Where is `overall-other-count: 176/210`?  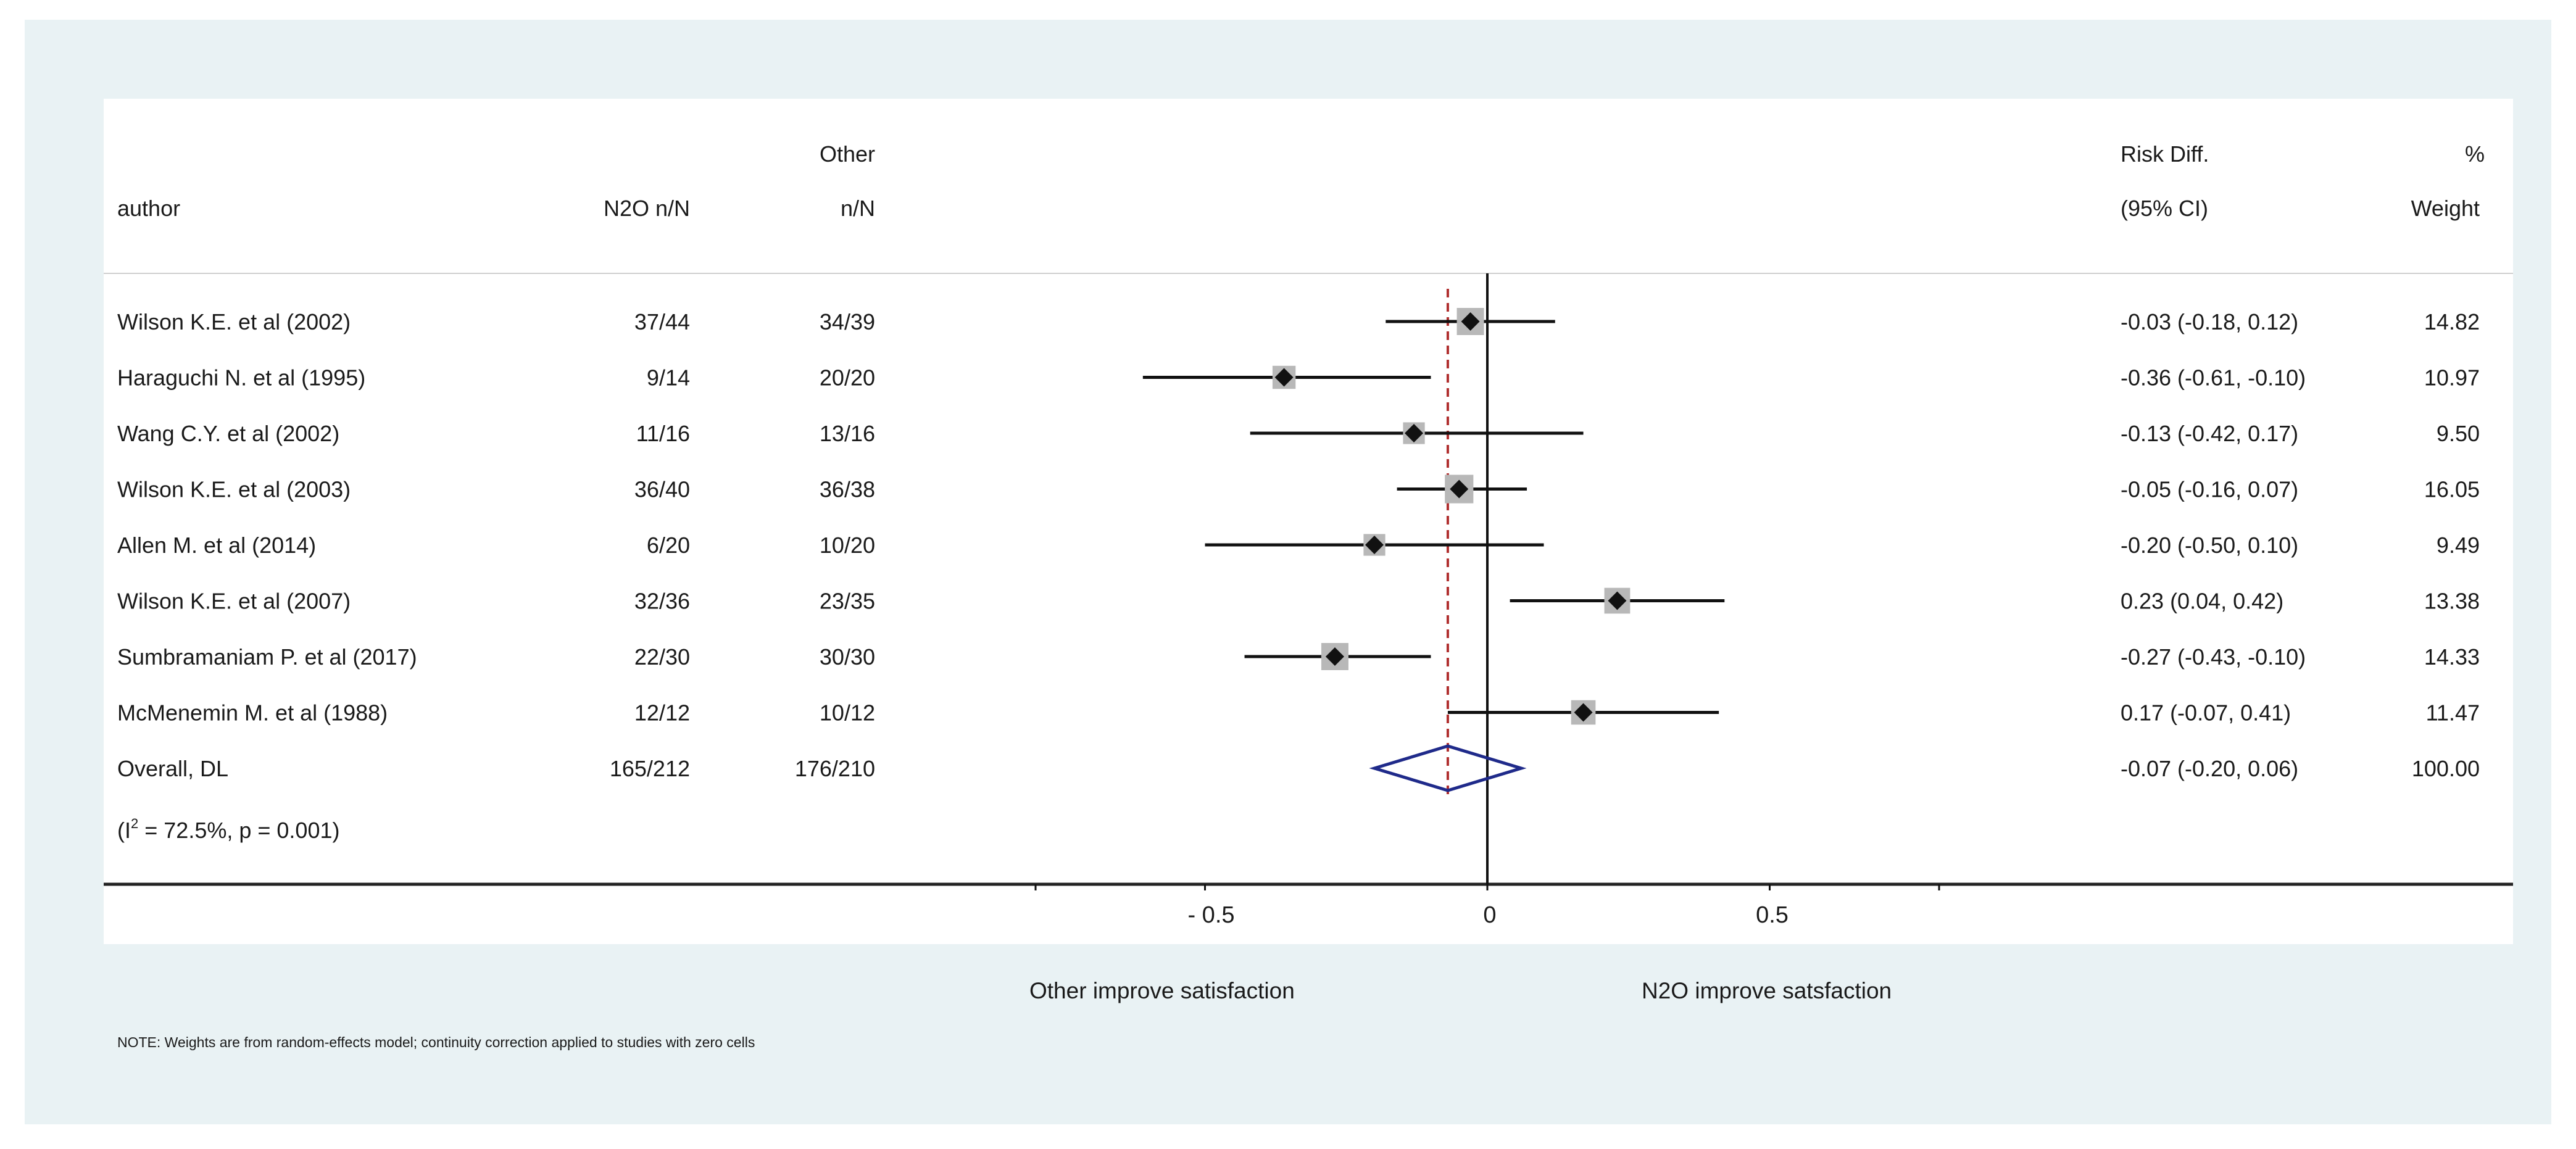 overall-other-count: 176/210 is located at coordinates (835, 768).